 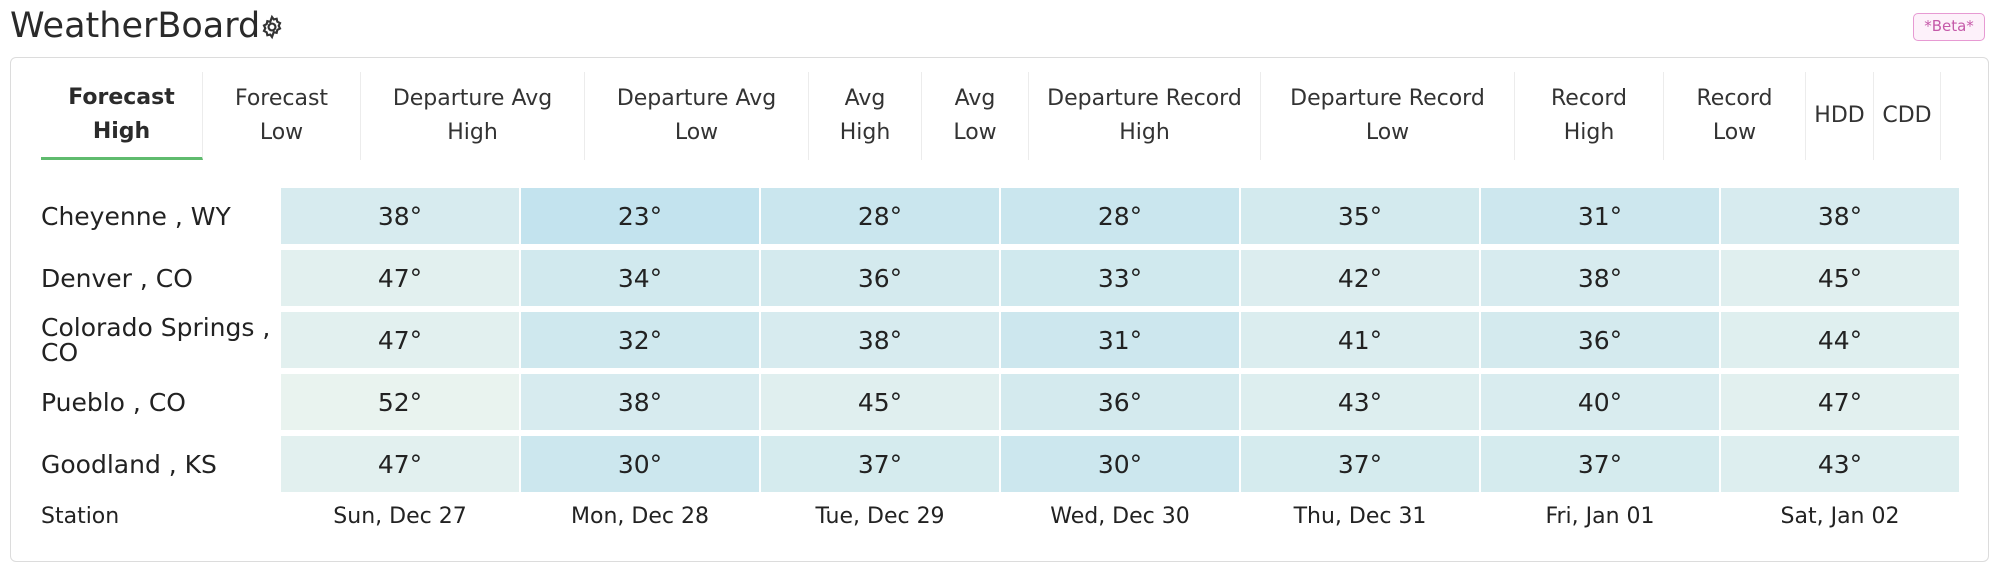 What do you see at coordinates (1360, 216) in the screenshot?
I see `temperature-cell: 35°` at bounding box center [1360, 216].